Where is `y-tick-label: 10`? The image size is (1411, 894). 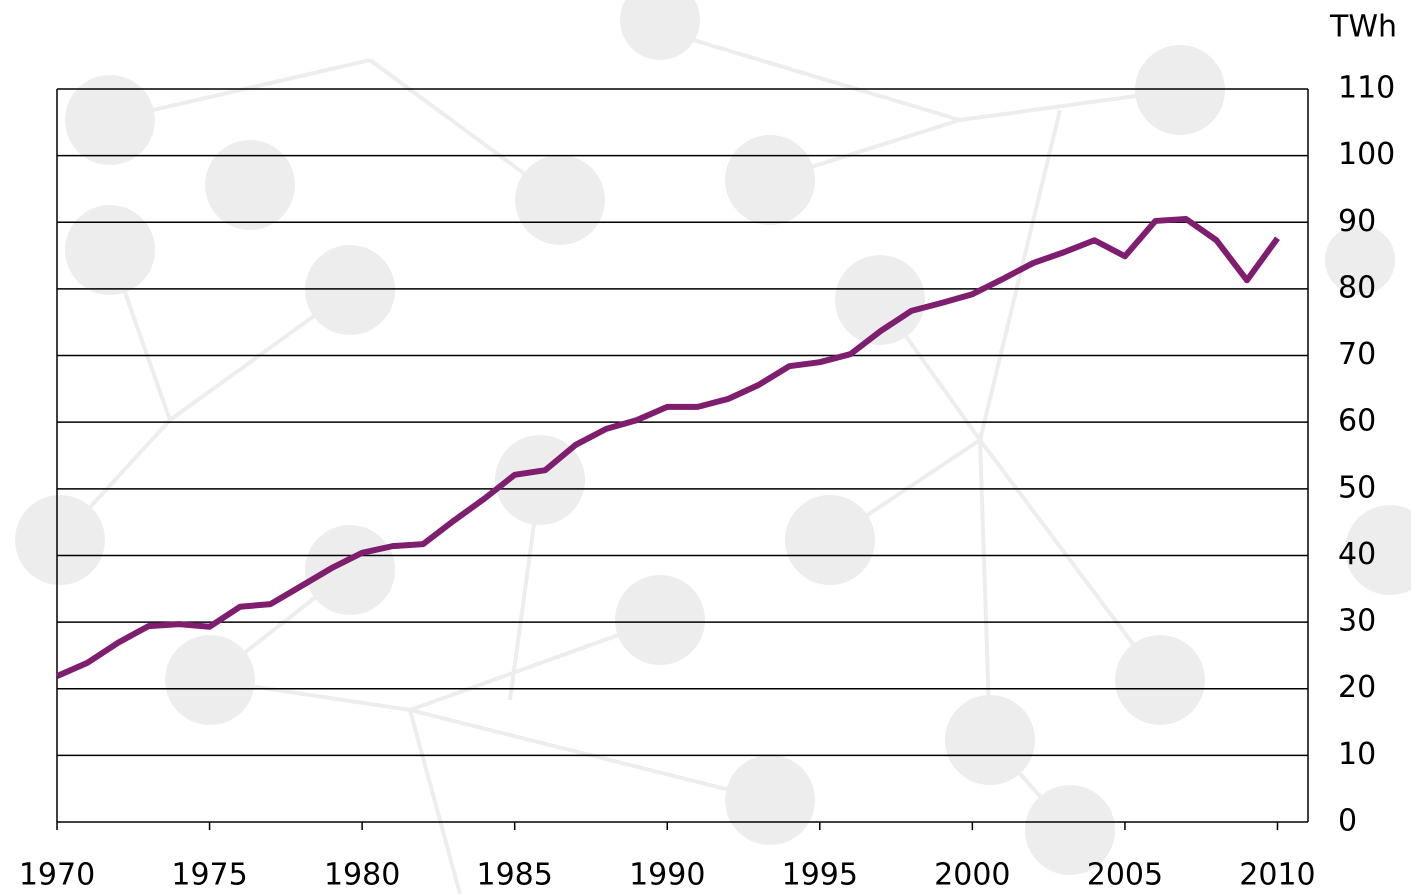
y-tick-label: 10 is located at coordinates (1357, 754).